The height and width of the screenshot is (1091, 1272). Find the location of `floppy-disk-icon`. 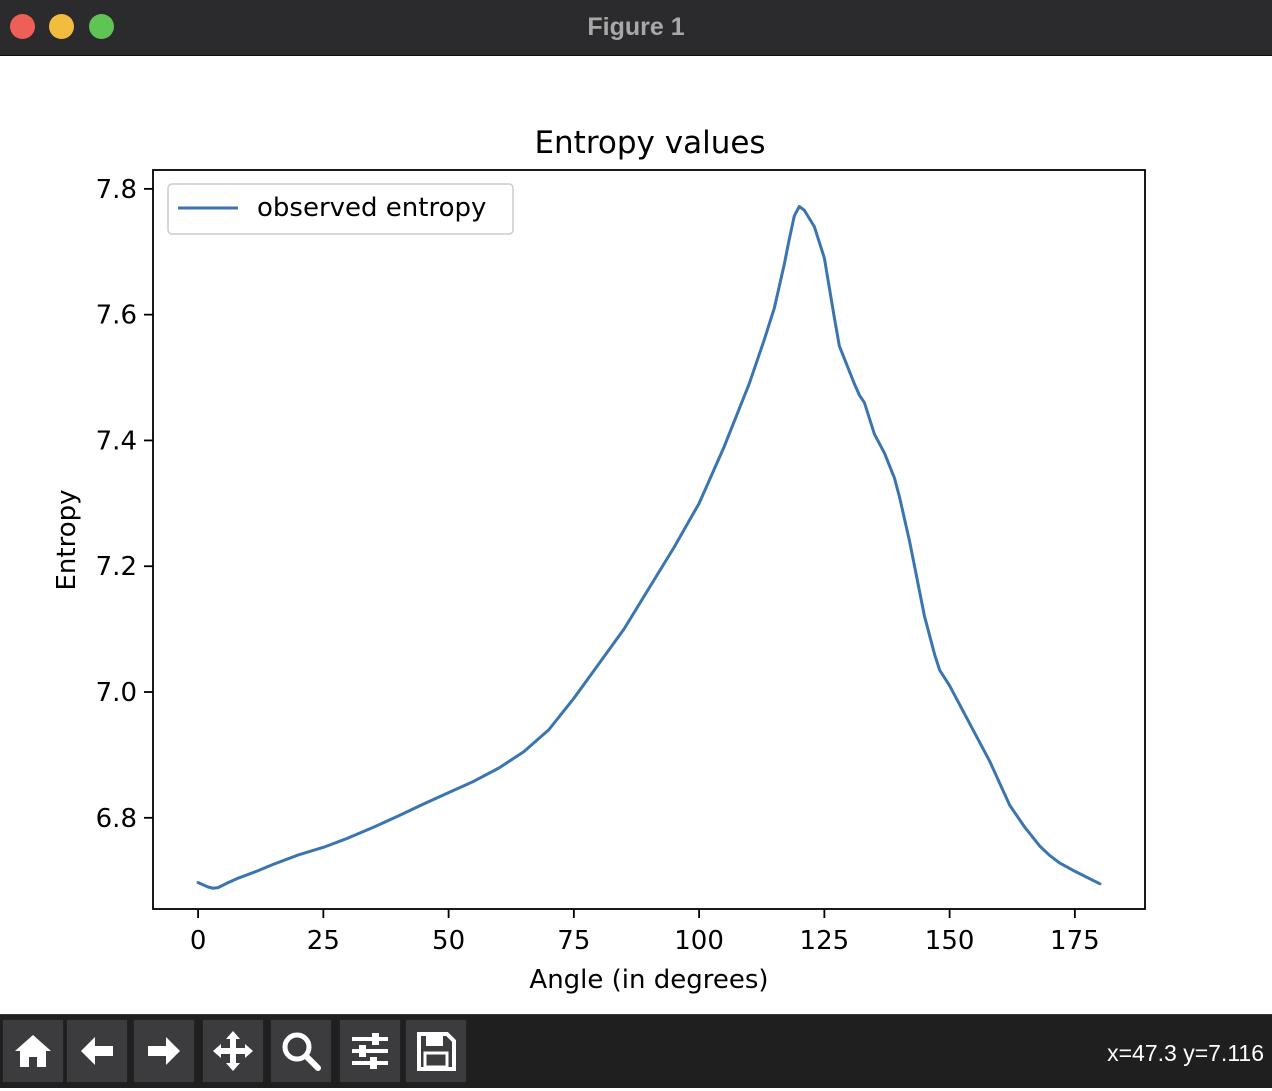

floppy-disk-icon is located at coordinates (436, 1051).